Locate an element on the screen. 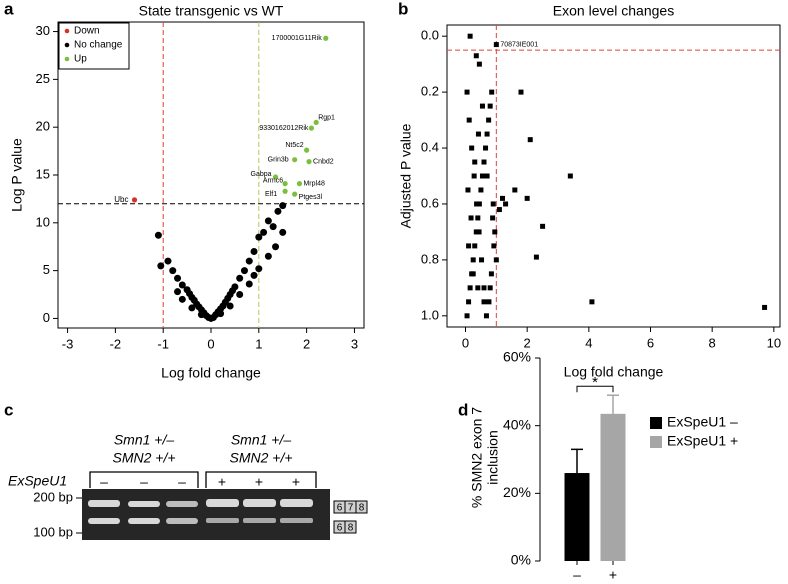 This screenshot has width=788, height=584. y-tick-label: 30 is located at coordinates (43, 30).